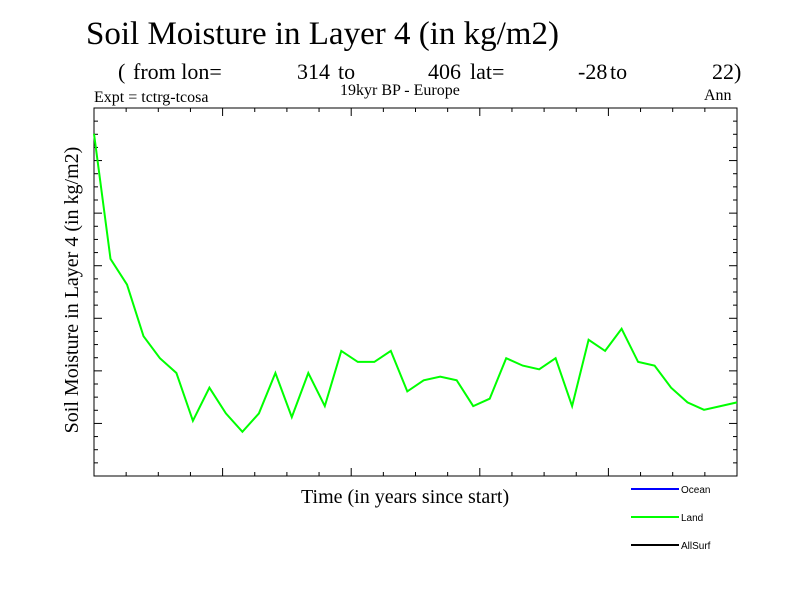  I want to click on subtitle-lon-label: from lon=, so click(177, 71).